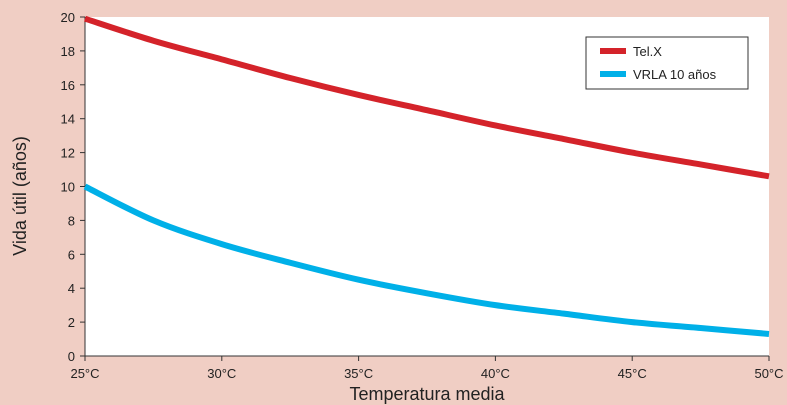  What do you see at coordinates (68, 153) in the screenshot?
I see `y-tick-label: 12` at bounding box center [68, 153].